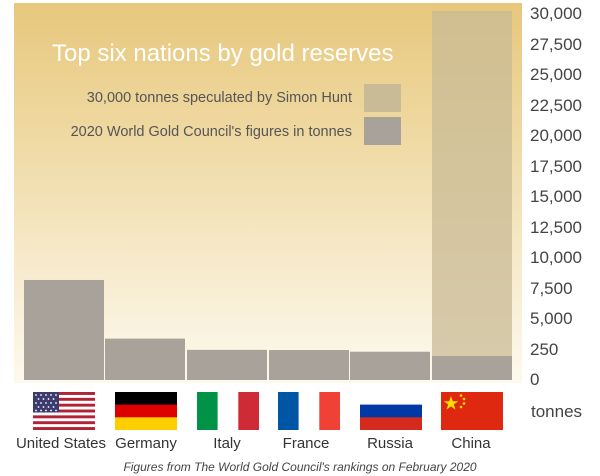 This screenshot has width=600, height=476. Describe the element at coordinates (556, 74) in the screenshot. I see `y-tick-label: 25,000` at that location.